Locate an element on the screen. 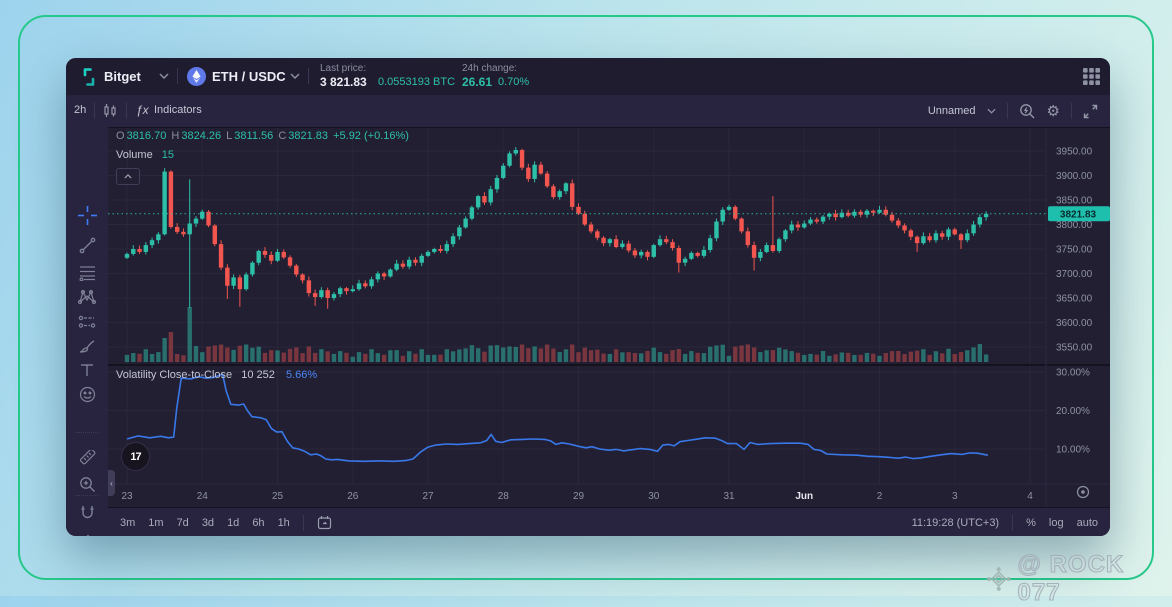 The height and width of the screenshot is (607, 1172). svg-text: 3900.00 is located at coordinates (1074, 176).